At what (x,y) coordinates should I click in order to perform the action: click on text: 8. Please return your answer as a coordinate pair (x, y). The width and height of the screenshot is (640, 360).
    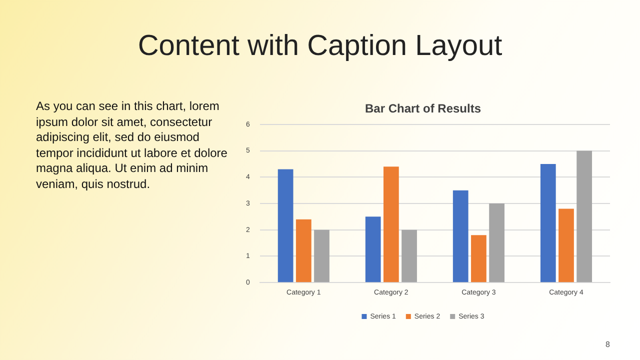
    Looking at the image, I should click on (607, 344).